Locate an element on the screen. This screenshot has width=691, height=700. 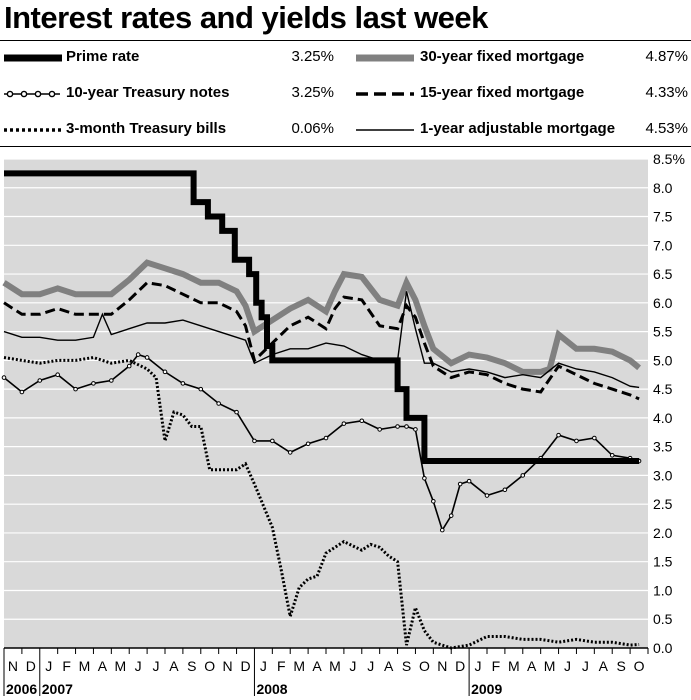
legend-value-m30: 4.87% is located at coordinates (666, 56).